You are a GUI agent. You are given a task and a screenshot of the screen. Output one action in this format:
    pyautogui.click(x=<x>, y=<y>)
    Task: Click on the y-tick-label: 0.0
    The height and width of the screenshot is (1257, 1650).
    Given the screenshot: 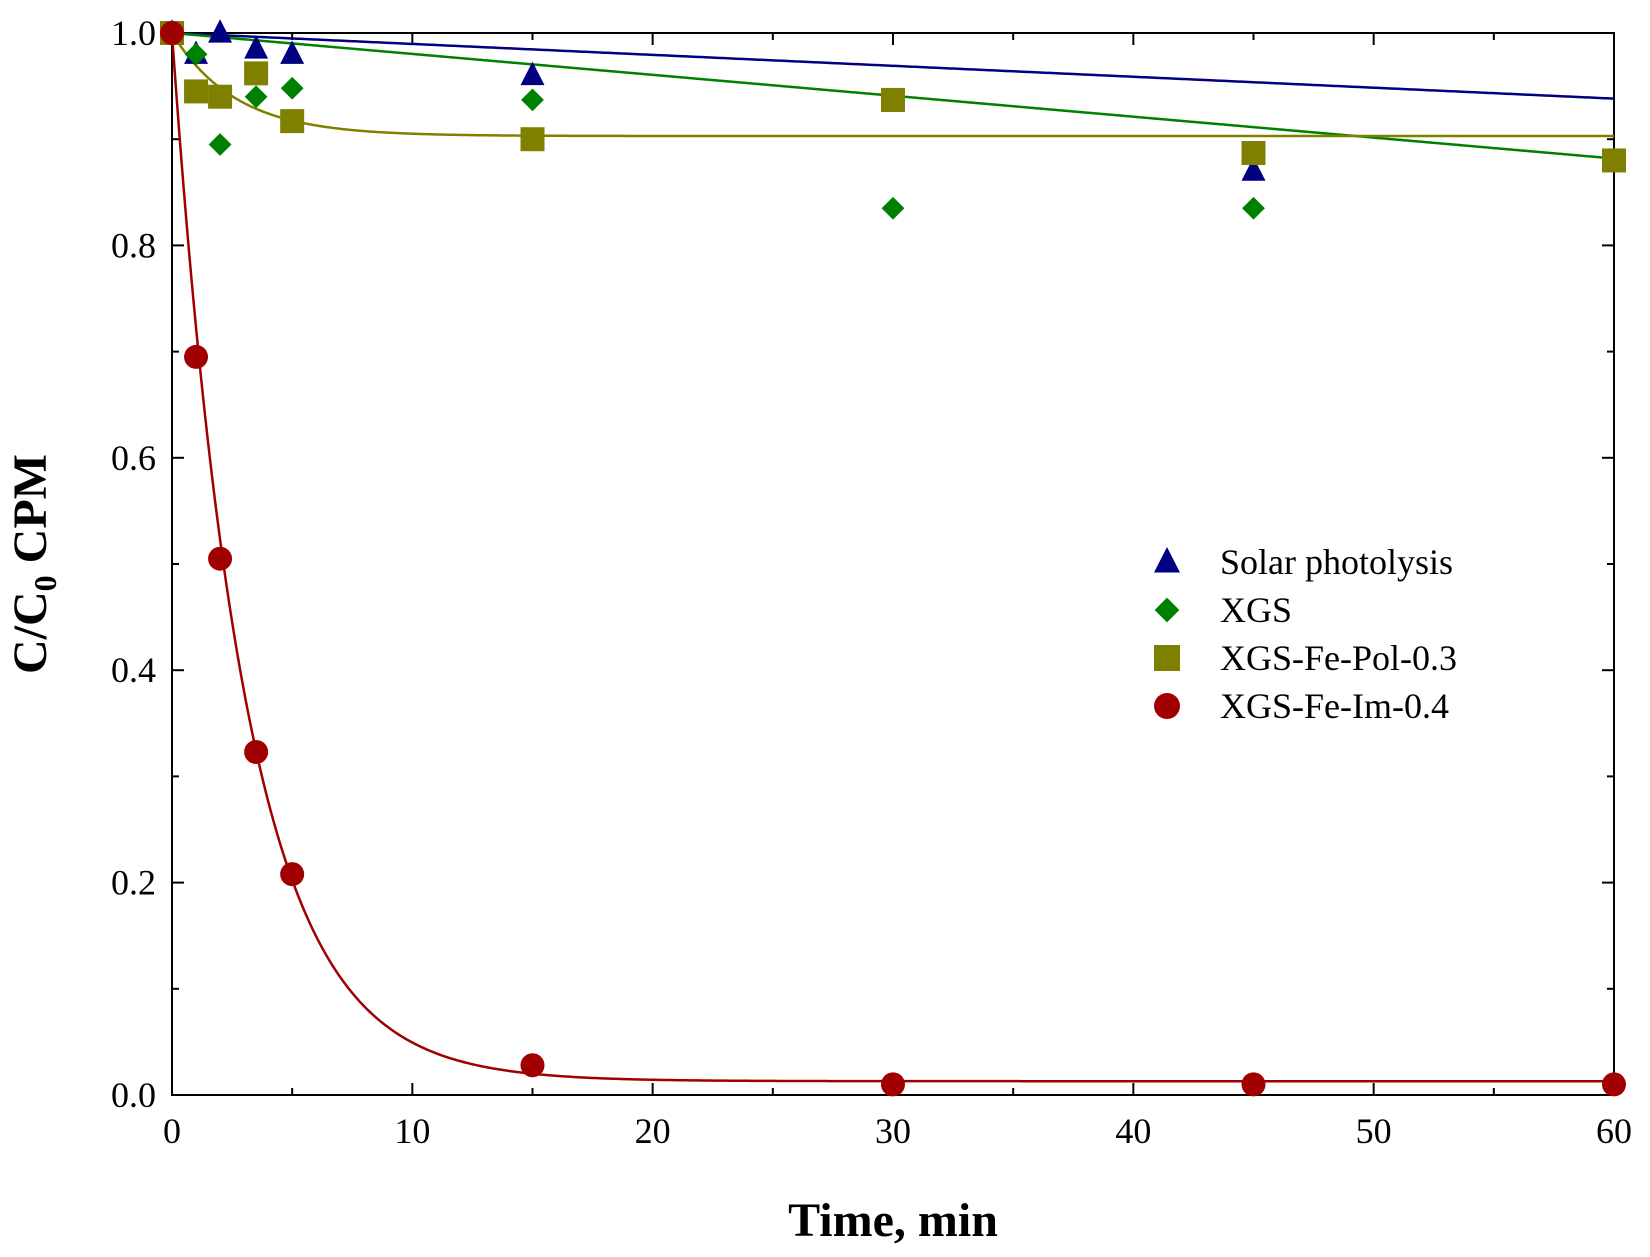 What is the action you would take?
    pyautogui.click(x=133, y=1095)
    